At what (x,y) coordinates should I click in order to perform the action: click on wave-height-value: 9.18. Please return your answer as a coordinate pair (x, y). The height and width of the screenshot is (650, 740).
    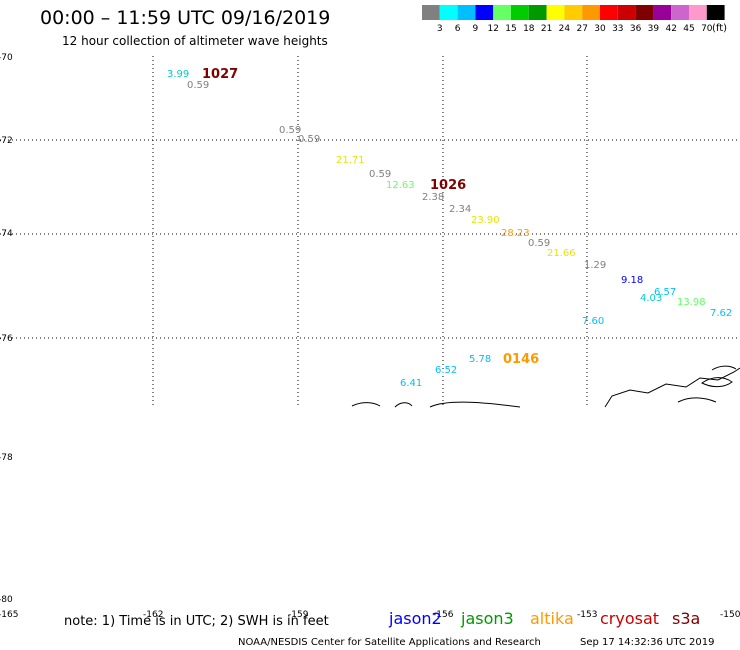
    Looking at the image, I should click on (632, 280).